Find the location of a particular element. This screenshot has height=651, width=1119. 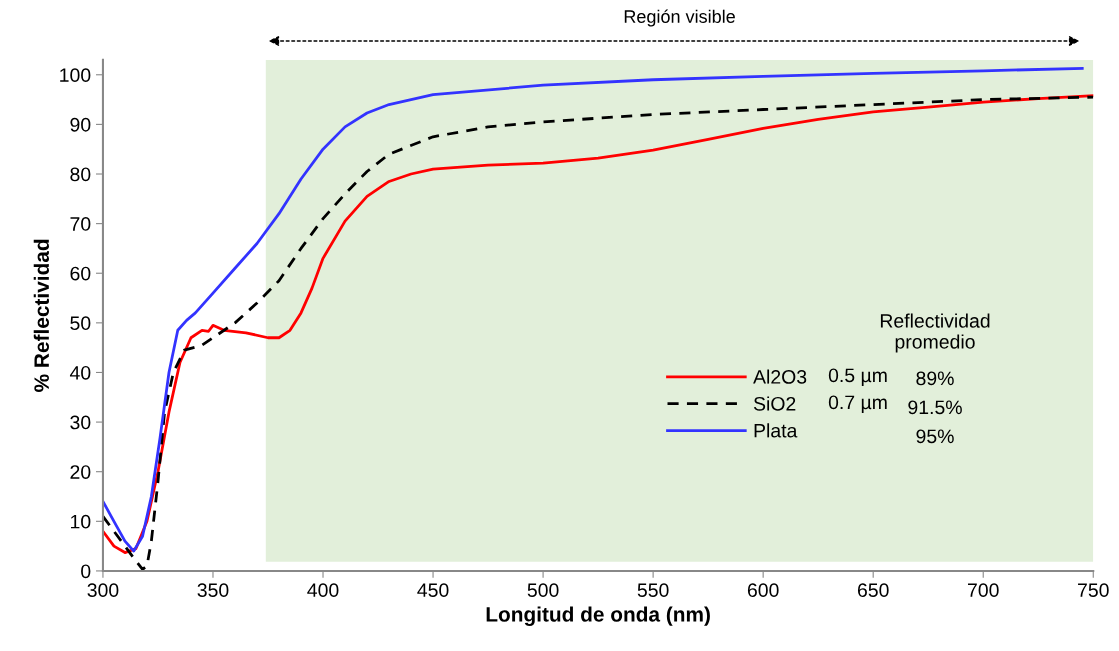

x-tick-label: 500 is located at coordinates (543, 590).